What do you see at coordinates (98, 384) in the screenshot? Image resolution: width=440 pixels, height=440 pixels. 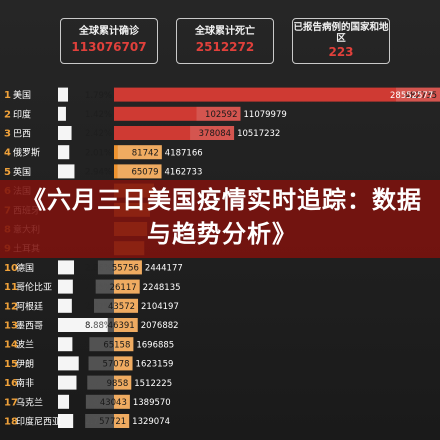 I see `pct-label: 3.30%` at bounding box center [98, 384].